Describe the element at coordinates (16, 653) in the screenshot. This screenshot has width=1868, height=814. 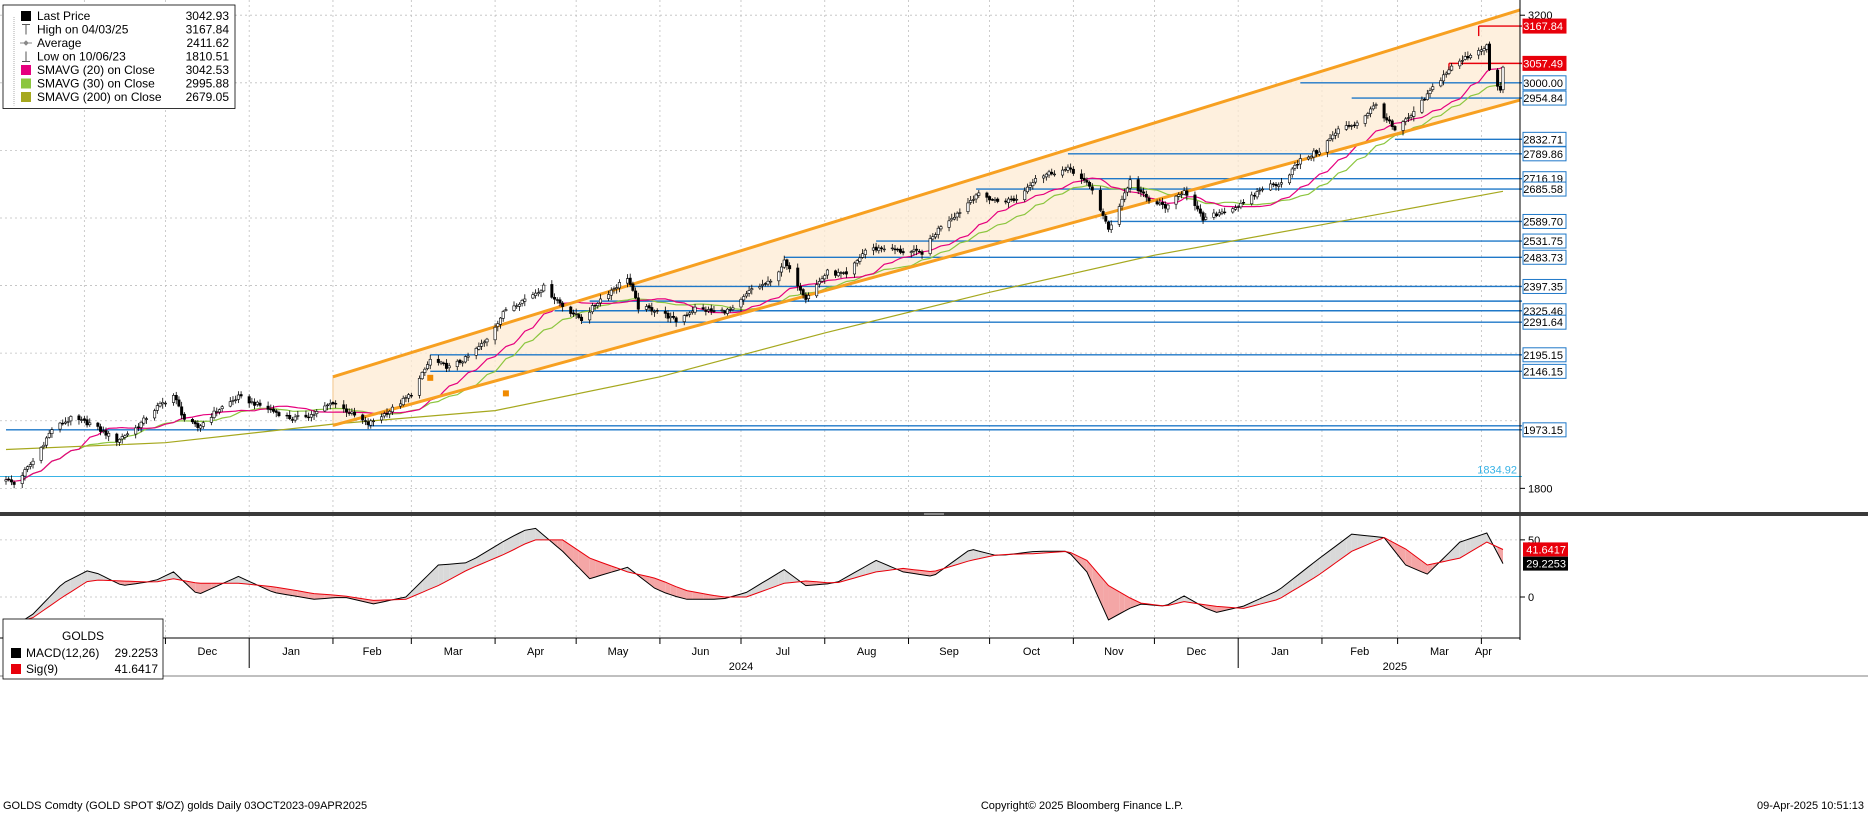
I see `macd-square-icon` at that location.